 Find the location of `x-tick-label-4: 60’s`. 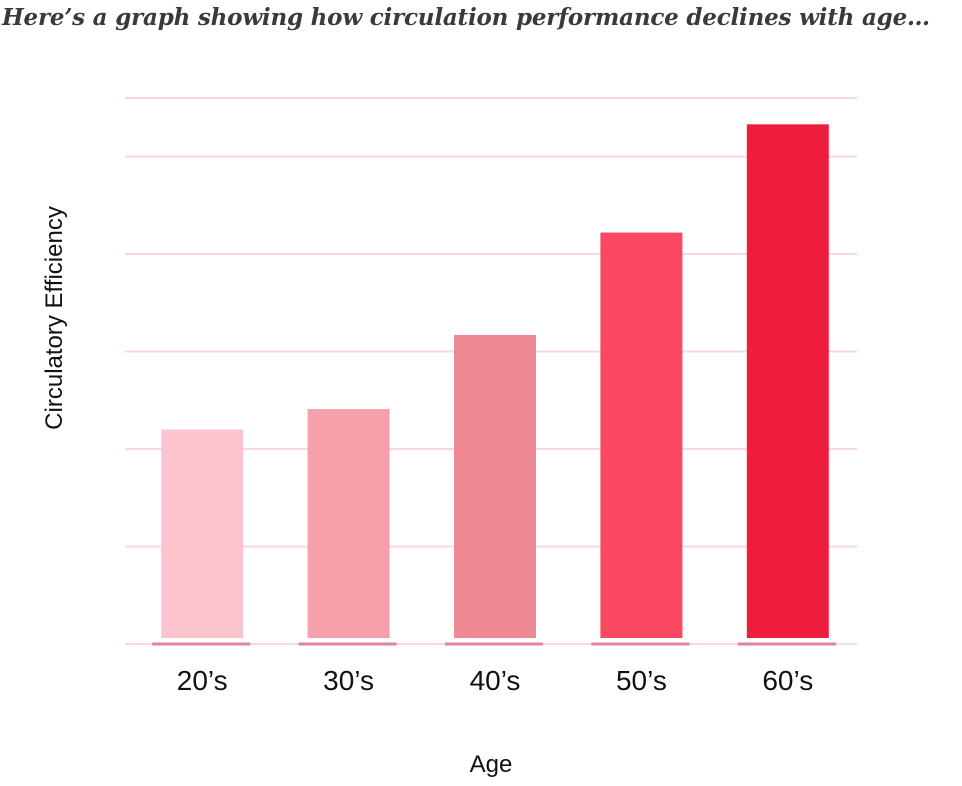

x-tick-label-4: 60’s is located at coordinates (787, 680).